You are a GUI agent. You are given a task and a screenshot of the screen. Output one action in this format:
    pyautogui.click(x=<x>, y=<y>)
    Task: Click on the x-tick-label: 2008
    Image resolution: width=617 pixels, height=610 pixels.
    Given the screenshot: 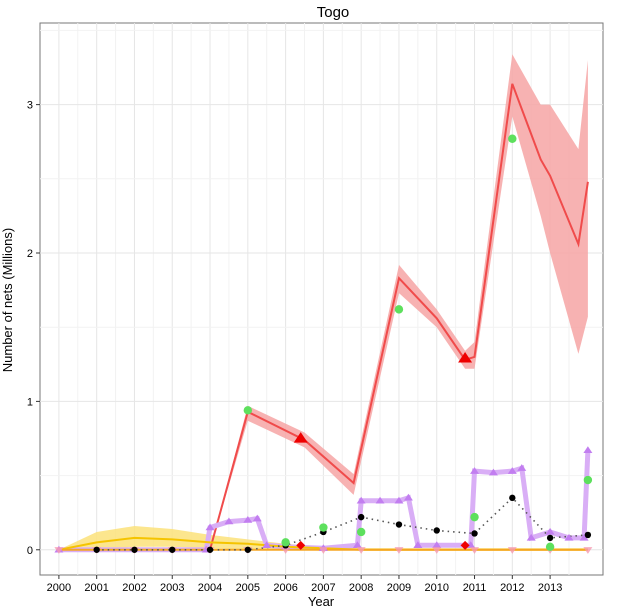 What is the action you would take?
    pyautogui.click(x=361, y=588)
    